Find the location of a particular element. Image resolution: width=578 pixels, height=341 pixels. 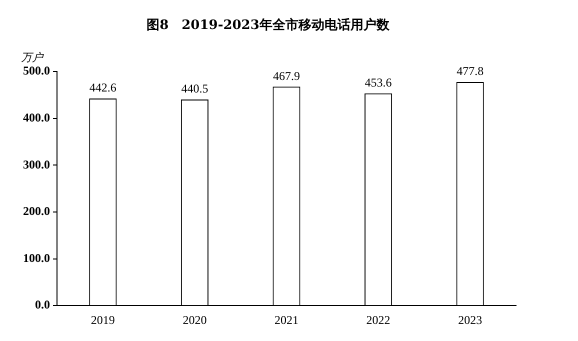

x-tick-label: 2022 is located at coordinates (378, 319).